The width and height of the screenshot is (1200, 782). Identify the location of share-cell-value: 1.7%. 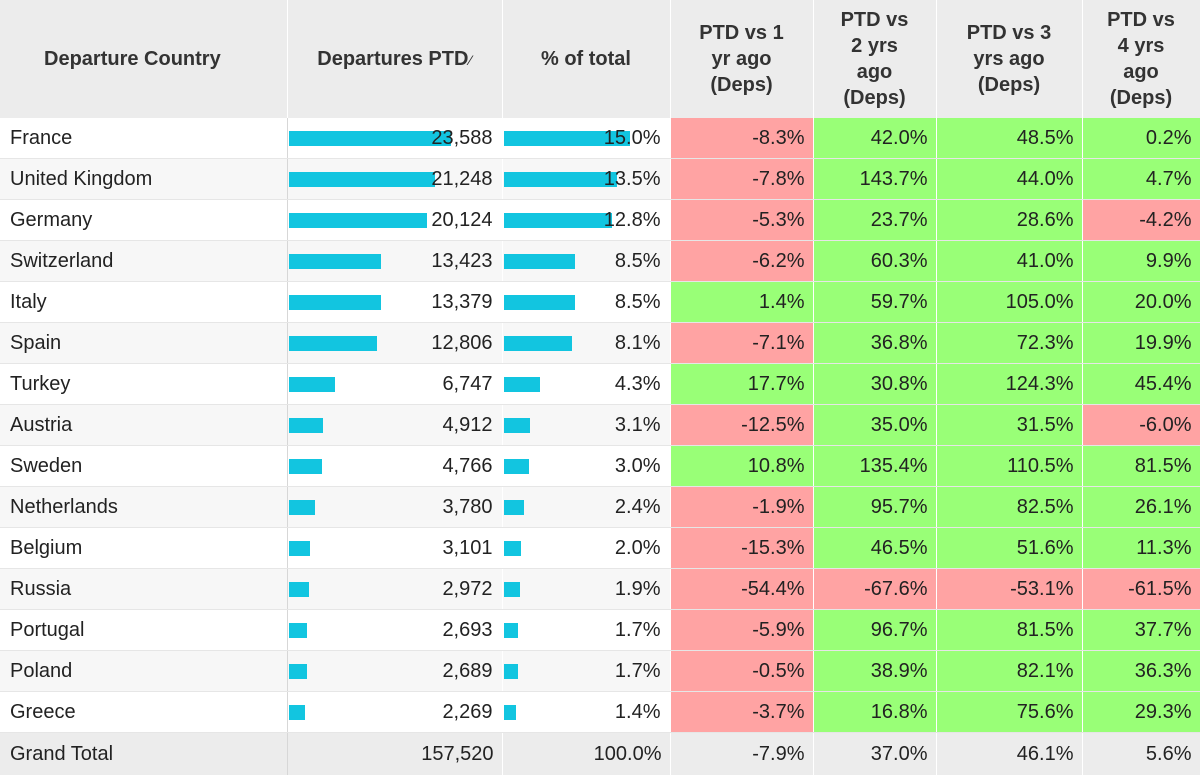
(637, 630).